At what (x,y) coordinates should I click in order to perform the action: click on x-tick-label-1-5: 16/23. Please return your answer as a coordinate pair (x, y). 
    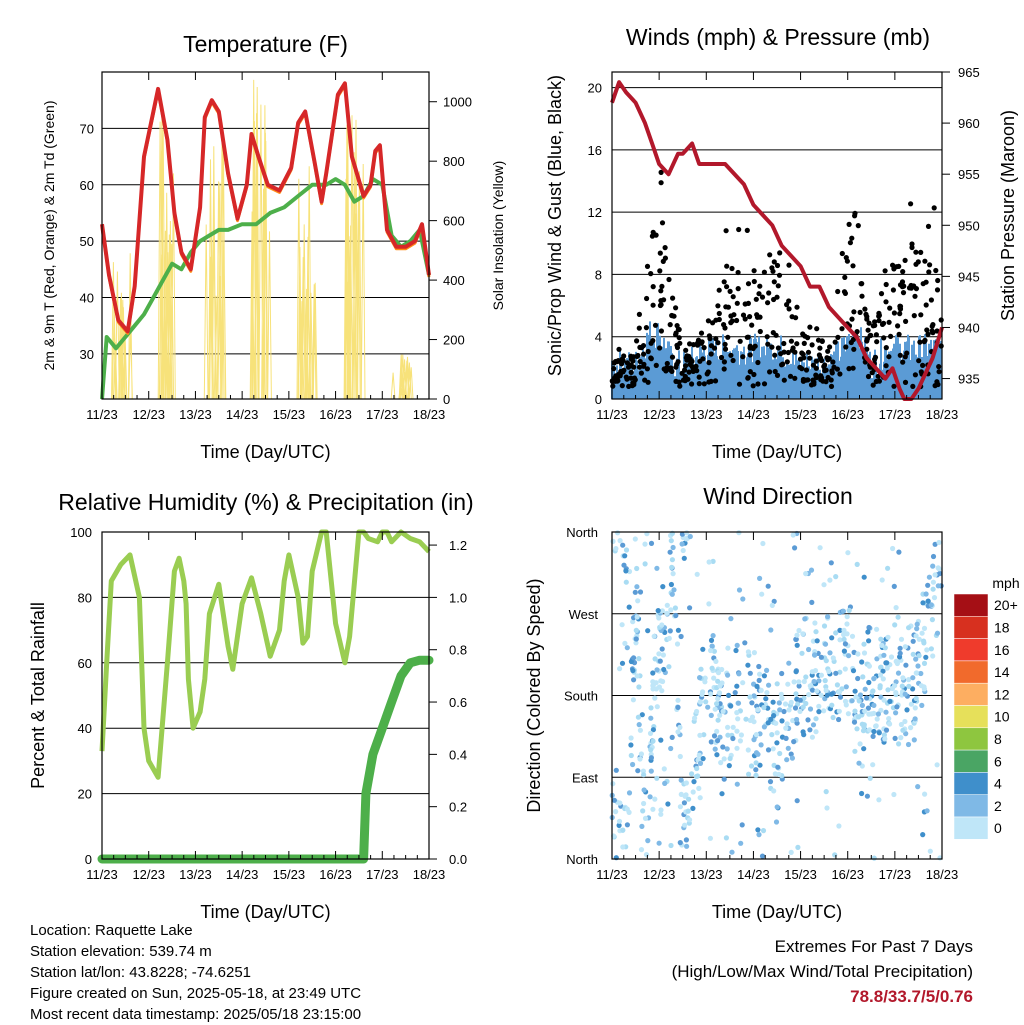
    Looking at the image, I should click on (335, 414).